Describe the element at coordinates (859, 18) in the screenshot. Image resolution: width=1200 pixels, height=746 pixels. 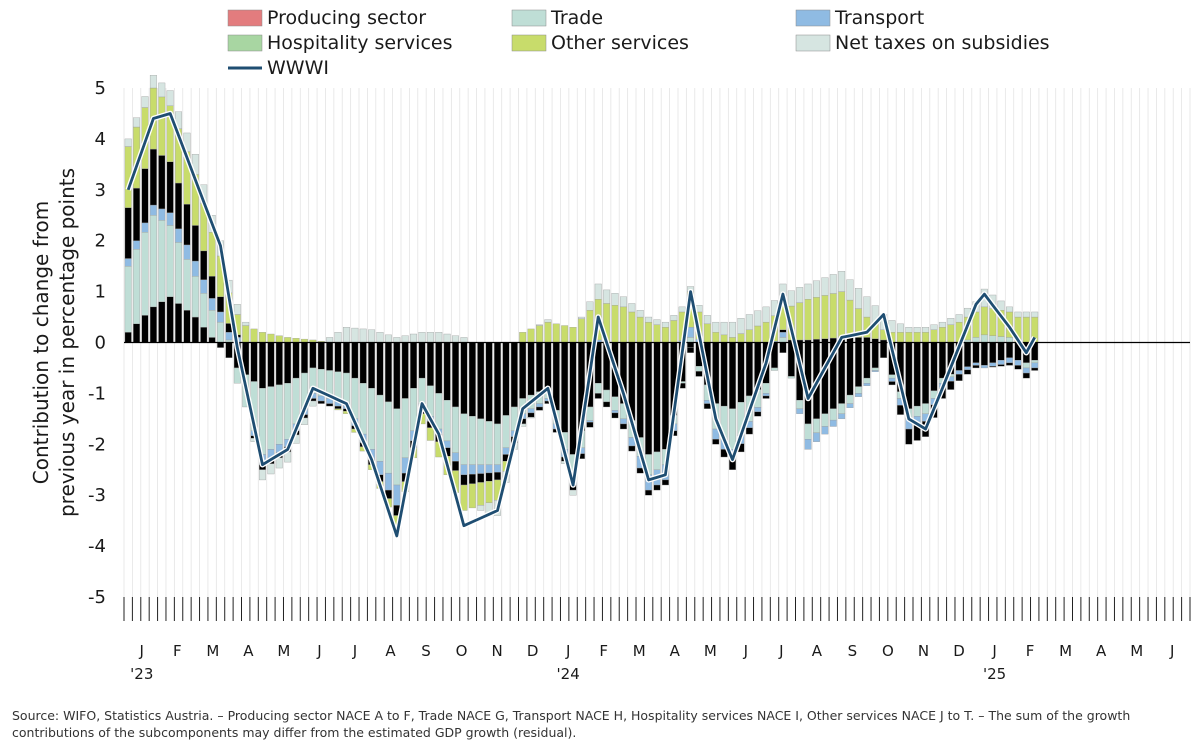
I see `legend-item-transport: Transport` at that location.